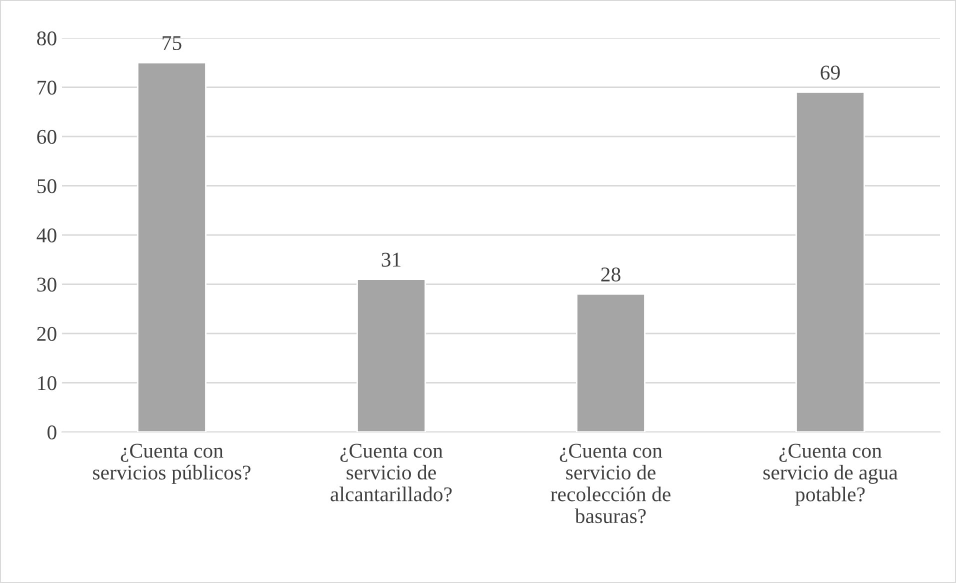 The image size is (956, 583). What do you see at coordinates (610, 484) in the screenshot?
I see `x-tick-label: ¿Cuenta con servicio de recolección de basuras?` at bounding box center [610, 484].